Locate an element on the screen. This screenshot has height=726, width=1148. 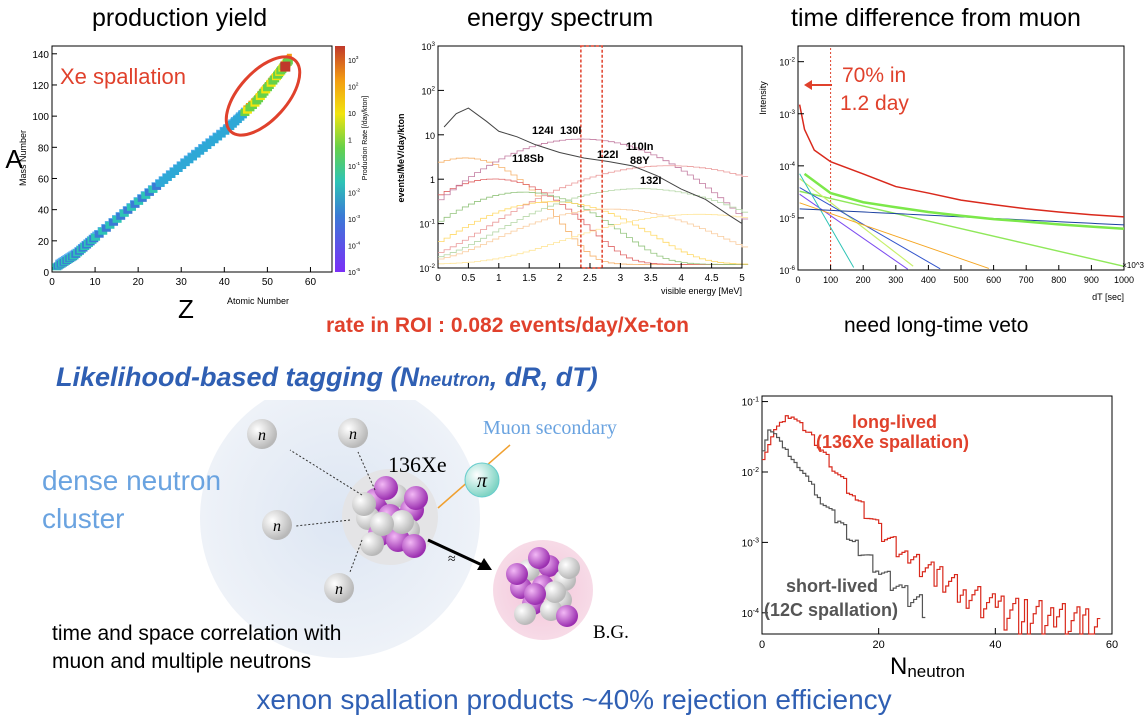
neutron-1: n is located at coordinates (262, 434).